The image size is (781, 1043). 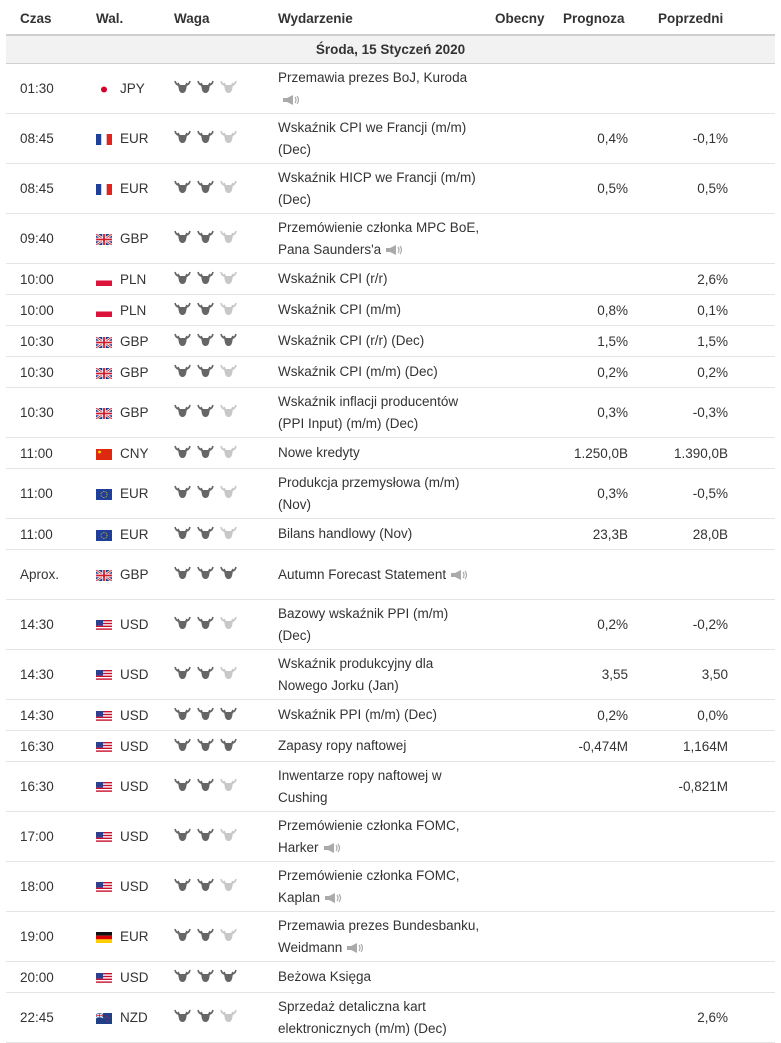 I want to click on event-name-cell: Wskaźnik CPI (m/m), so click(x=380, y=310).